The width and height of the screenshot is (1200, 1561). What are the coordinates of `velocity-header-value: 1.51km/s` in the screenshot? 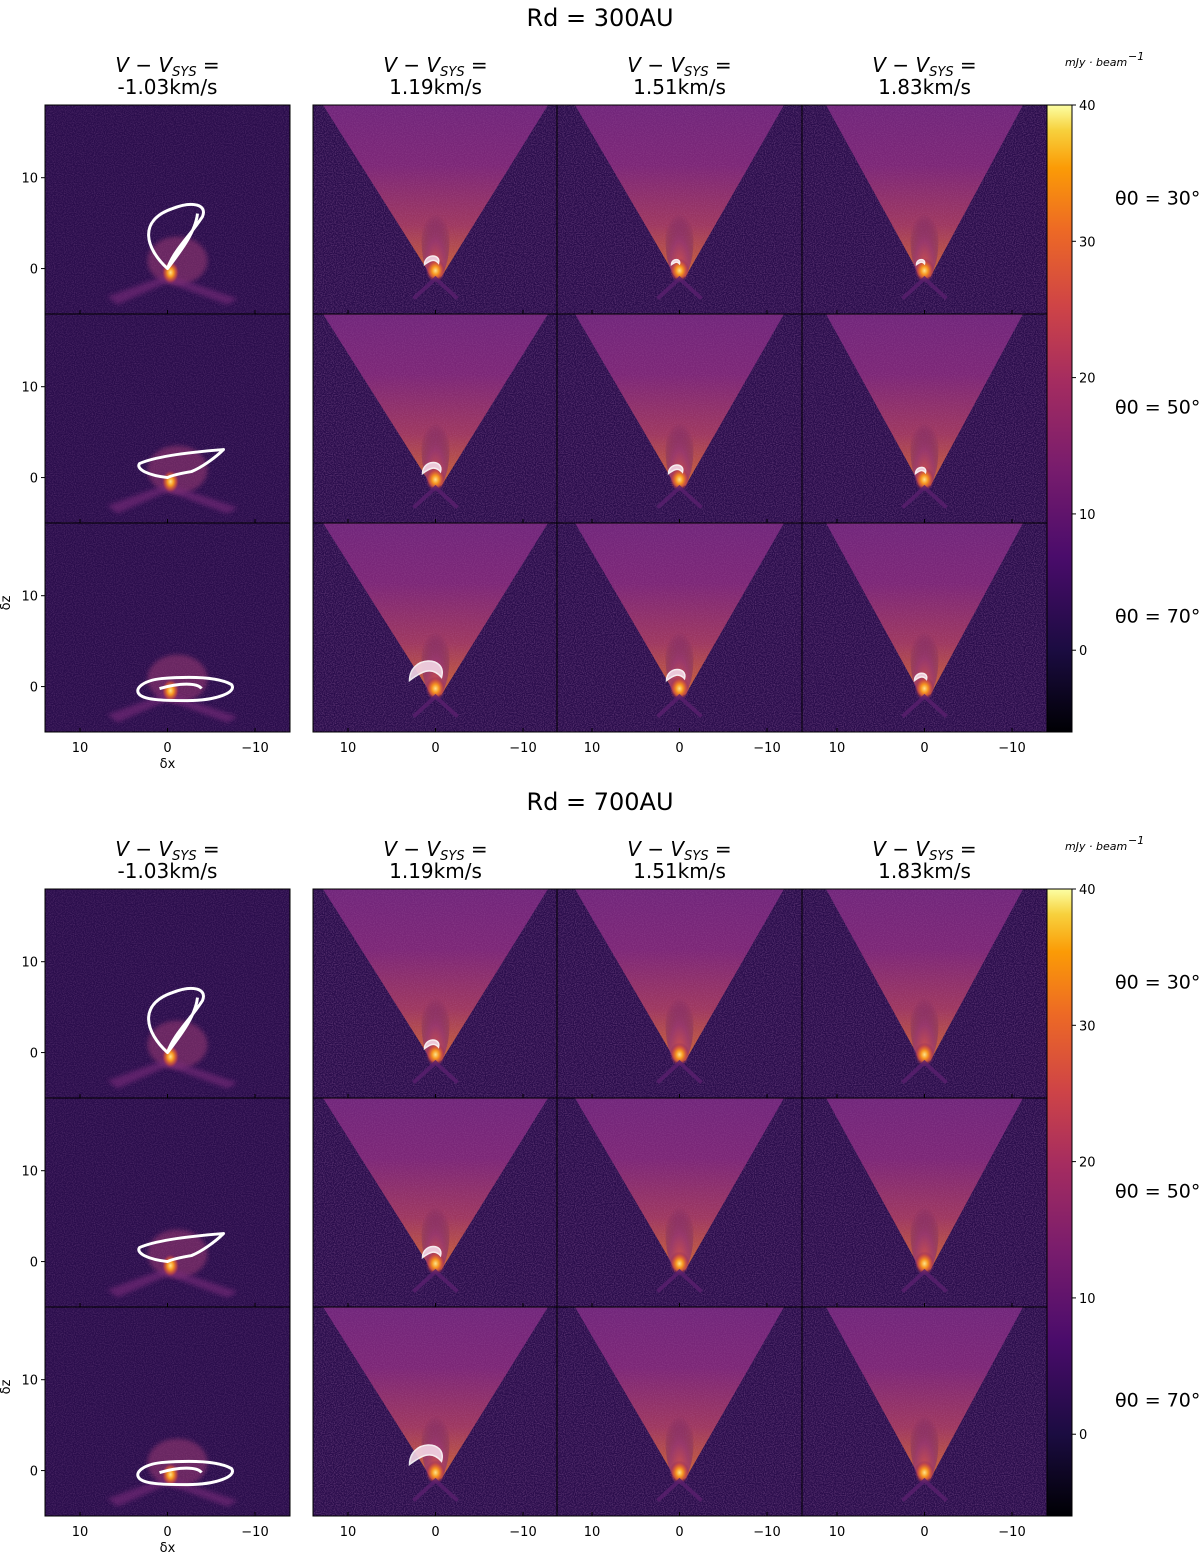 It's located at (679, 871).